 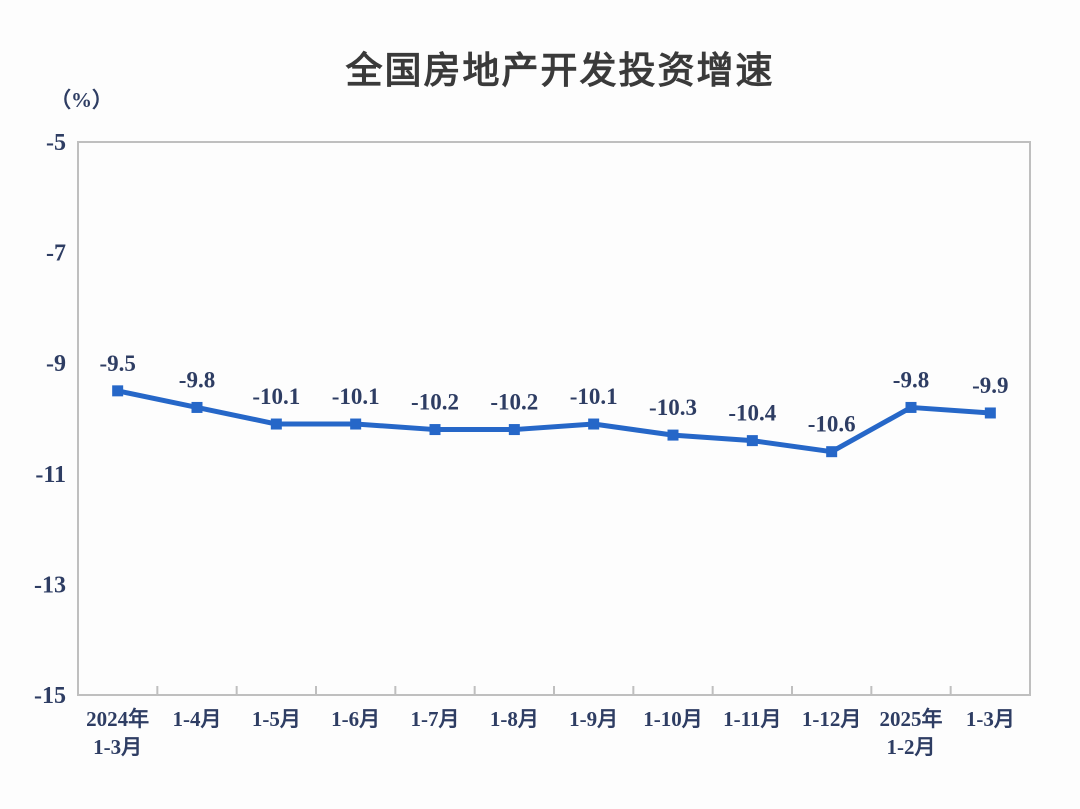 What do you see at coordinates (911, 733) in the screenshot?
I see `x-axis-label: 2025年 1-2月` at bounding box center [911, 733].